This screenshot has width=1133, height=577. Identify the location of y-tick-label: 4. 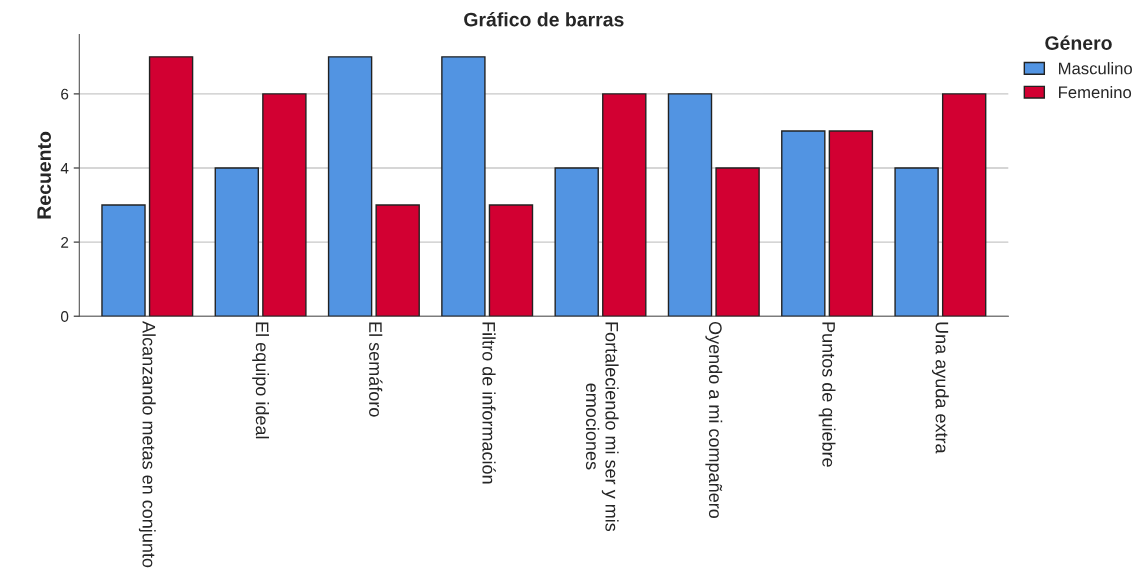
(64, 168).